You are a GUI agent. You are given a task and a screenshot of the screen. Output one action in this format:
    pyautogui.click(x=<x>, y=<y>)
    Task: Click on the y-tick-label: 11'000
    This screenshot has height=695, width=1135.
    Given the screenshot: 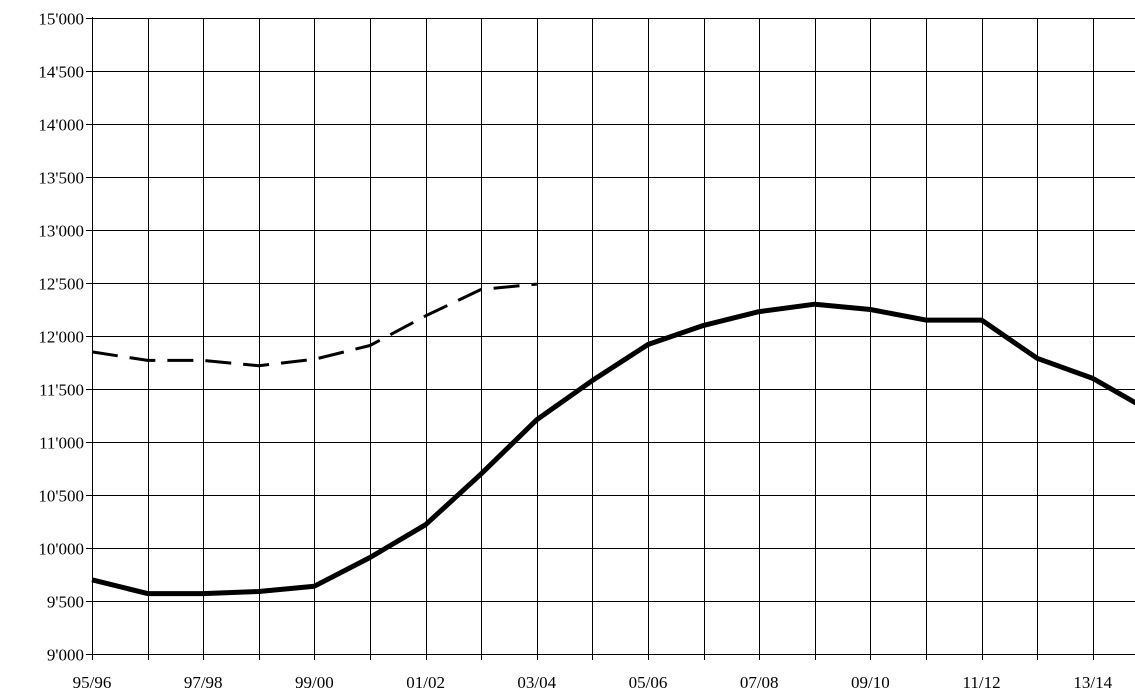 What is the action you would take?
    pyautogui.click(x=61, y=443)
    